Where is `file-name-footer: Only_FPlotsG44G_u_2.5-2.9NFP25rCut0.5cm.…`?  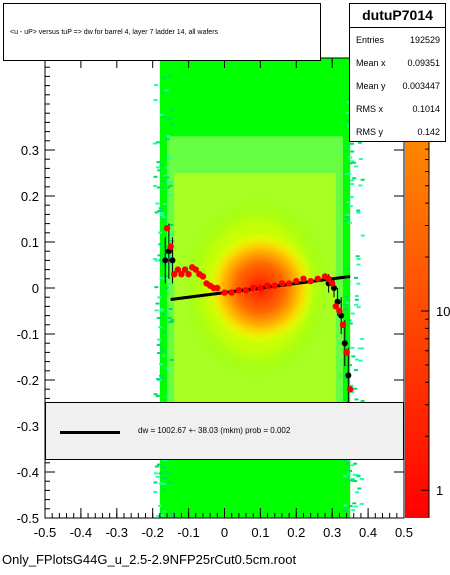
file-name-footer: Only_FPlotsG44G_u_2.5-2.9NFP25rCut0.5cm.… is located at coordinates (149, 559).